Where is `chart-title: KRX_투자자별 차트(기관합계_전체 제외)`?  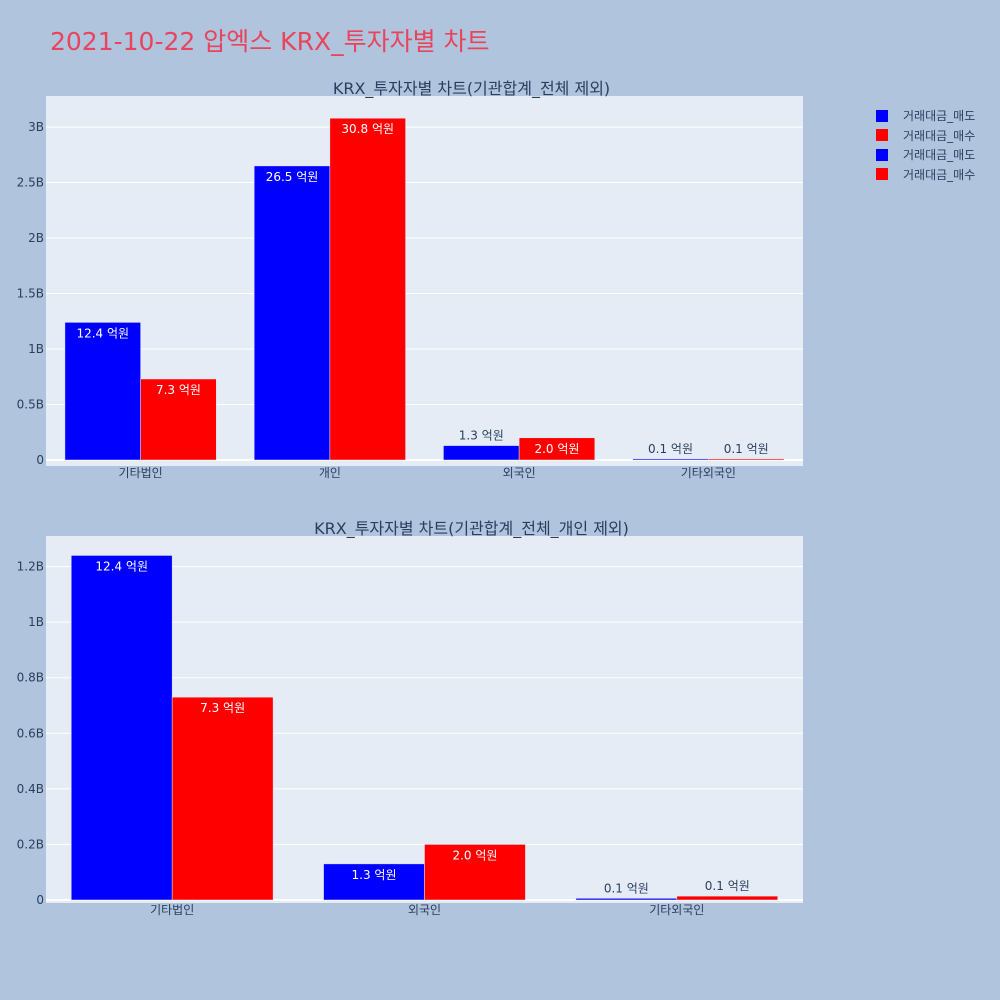
chart-title: KRX_투자자별 차트(기관합계_전체 제외) is located at coordinates (471, 89).